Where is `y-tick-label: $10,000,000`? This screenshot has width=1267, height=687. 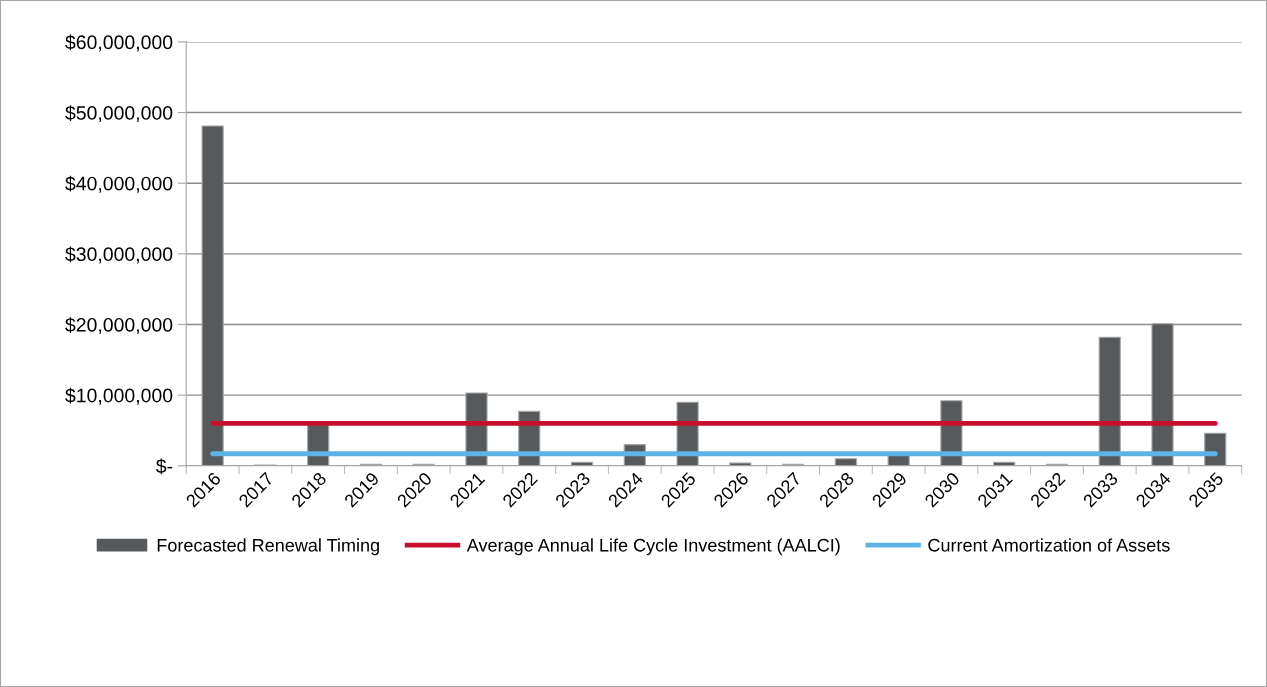 y-tick-label: $10,000,000 is located at coordinates (119, 396).